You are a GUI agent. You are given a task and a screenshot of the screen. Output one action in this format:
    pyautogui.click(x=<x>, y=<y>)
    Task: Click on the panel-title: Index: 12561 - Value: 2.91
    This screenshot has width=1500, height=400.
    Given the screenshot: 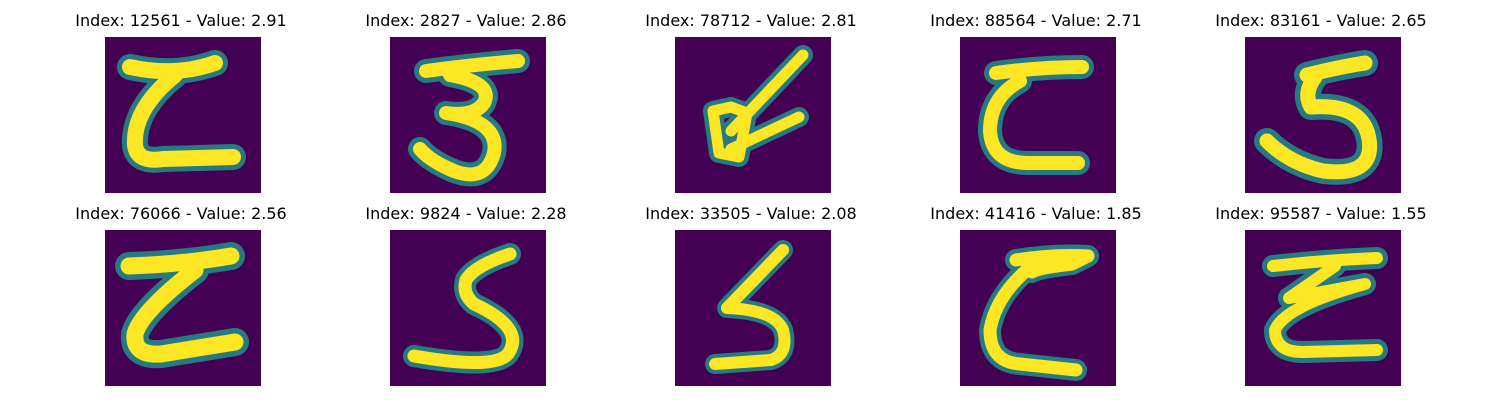 What is the action you would take?
    pyautogui.click(x=181, y=20)
    